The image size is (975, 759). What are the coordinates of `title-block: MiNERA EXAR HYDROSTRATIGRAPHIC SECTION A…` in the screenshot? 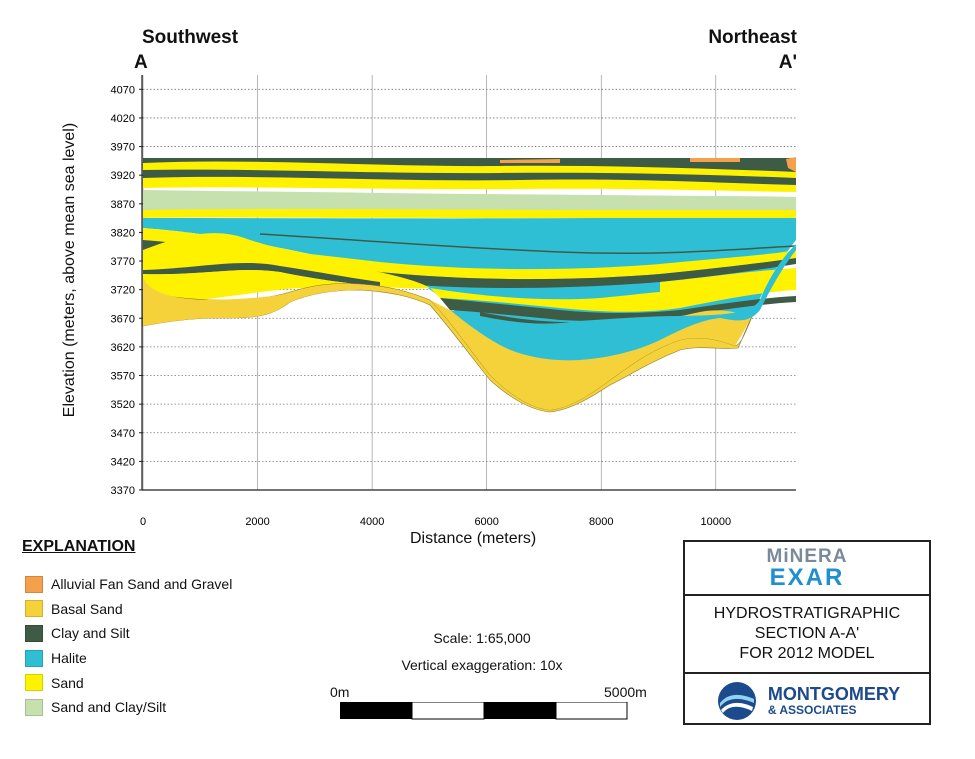 It's located at (807, 632).